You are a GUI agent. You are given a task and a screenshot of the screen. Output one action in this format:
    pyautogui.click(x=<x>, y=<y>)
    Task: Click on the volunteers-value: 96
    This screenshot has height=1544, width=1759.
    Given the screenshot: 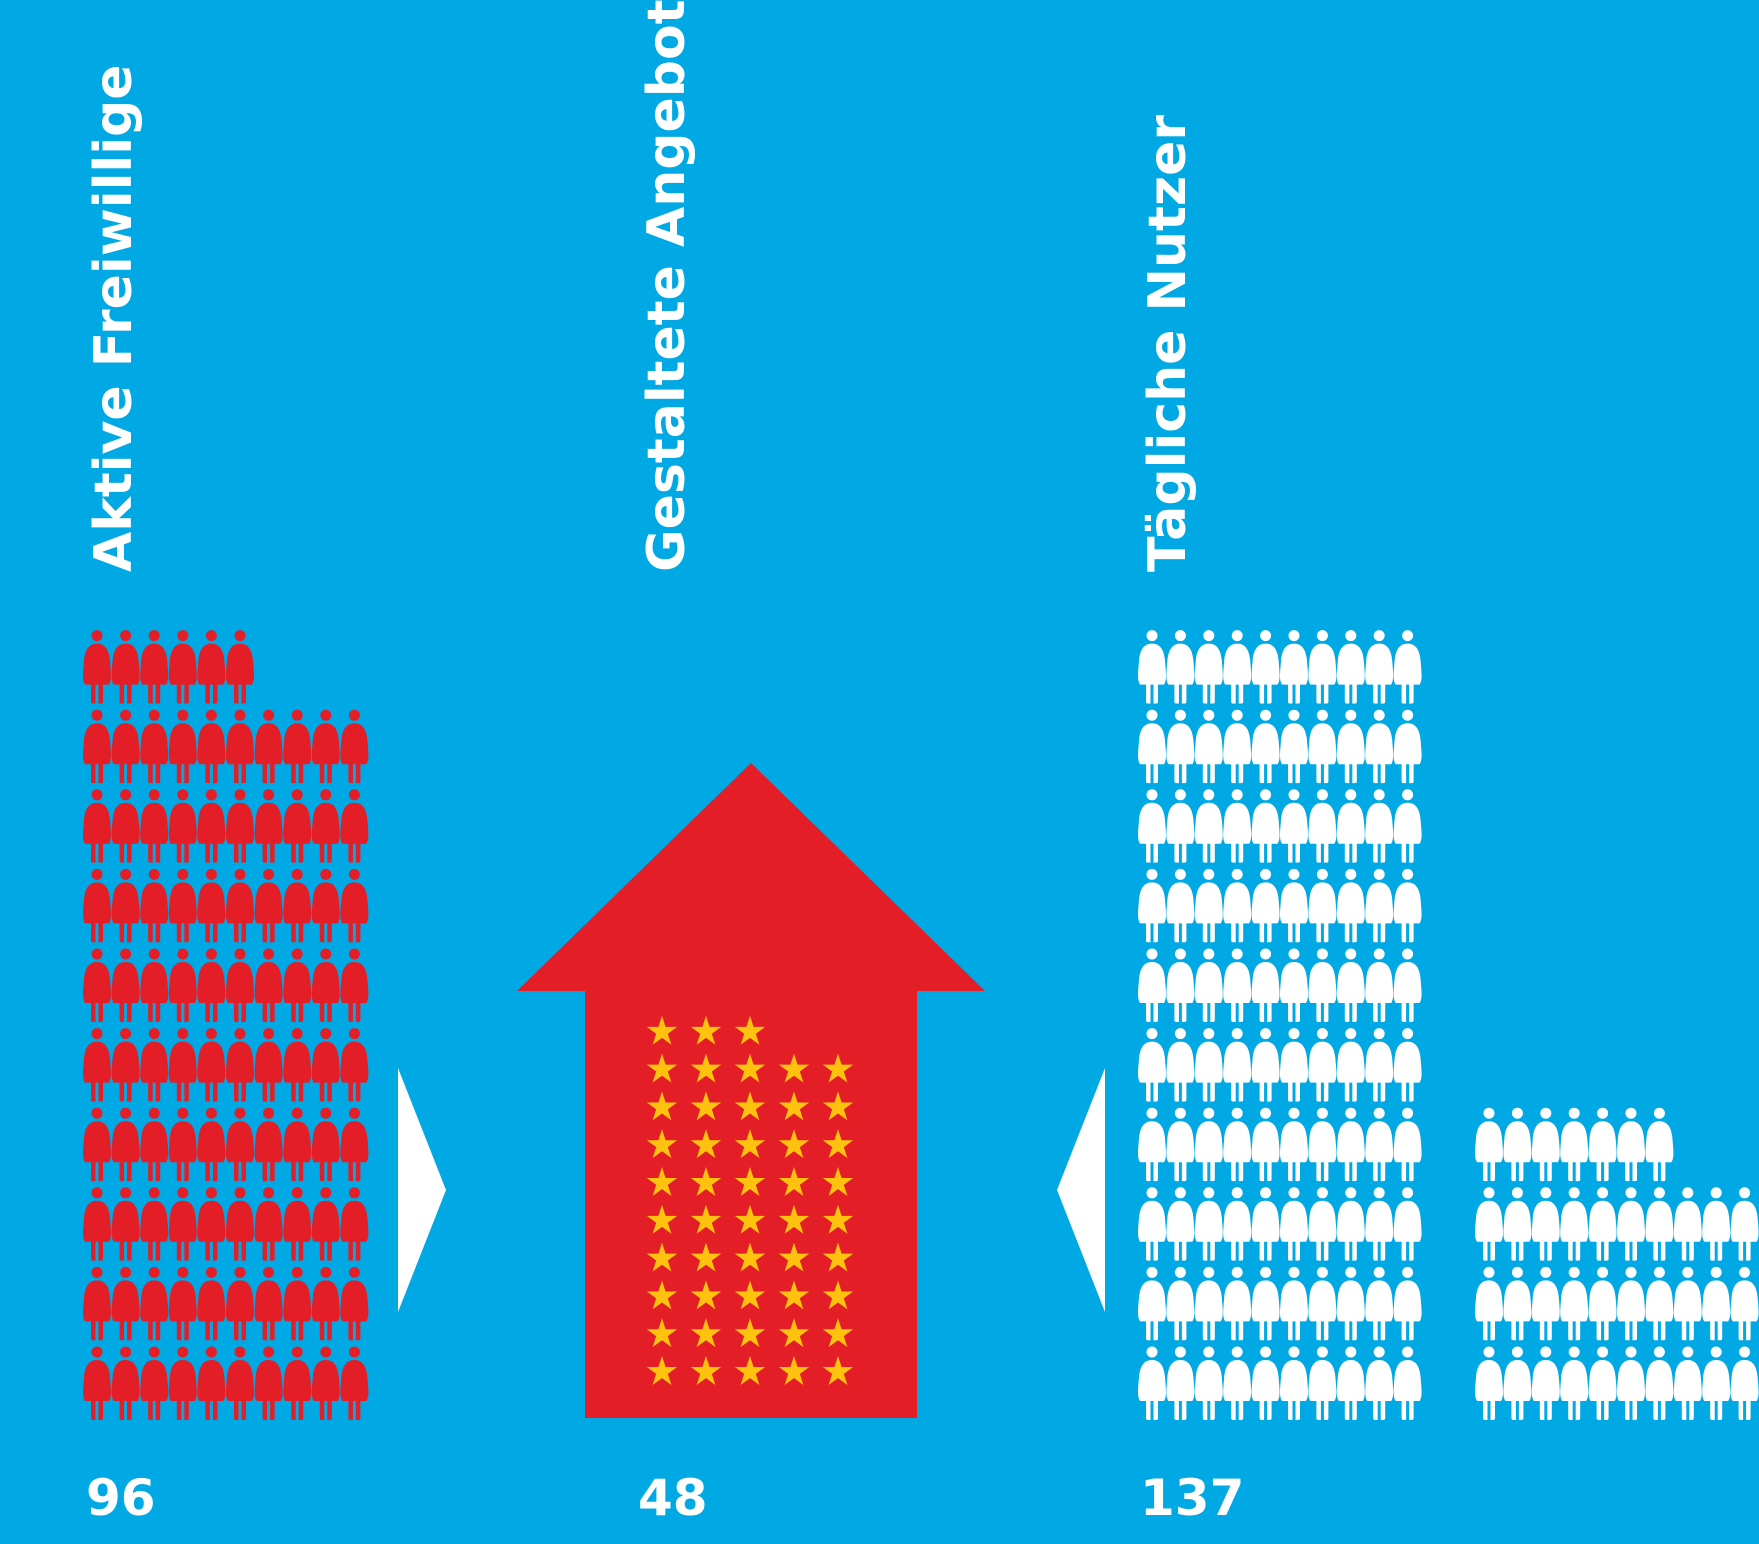 What is the action you would take?
    pyautogui.click(x=121, y=1498)
    